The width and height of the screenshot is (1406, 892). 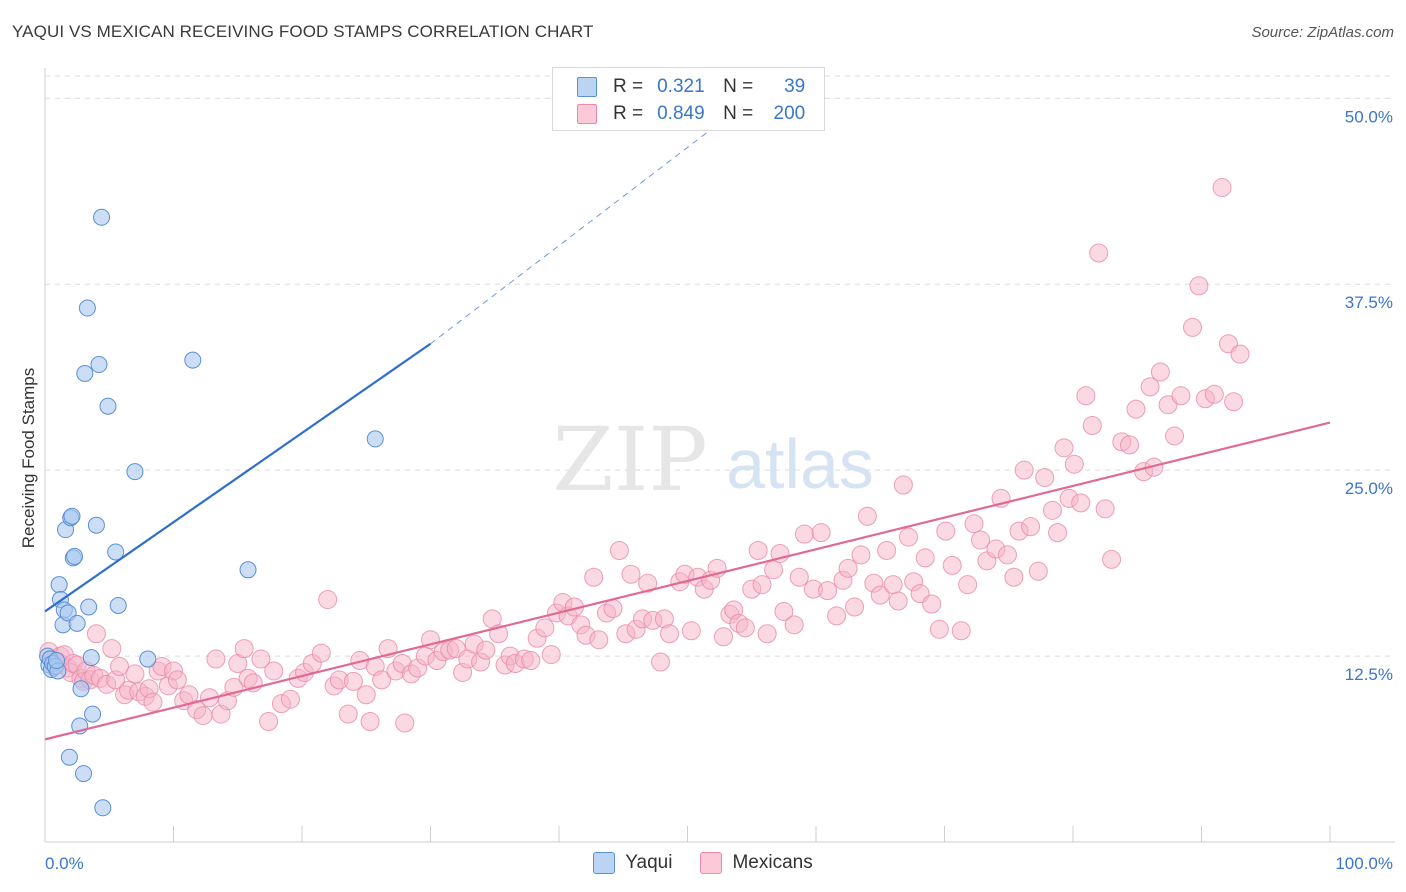 I want to click on r-label: R =, so click(x=628, y=86).